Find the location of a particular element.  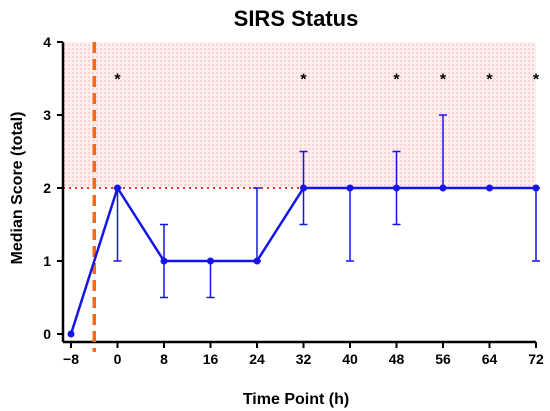

y-tick-label: 0 is located at coordinates (47, 334).